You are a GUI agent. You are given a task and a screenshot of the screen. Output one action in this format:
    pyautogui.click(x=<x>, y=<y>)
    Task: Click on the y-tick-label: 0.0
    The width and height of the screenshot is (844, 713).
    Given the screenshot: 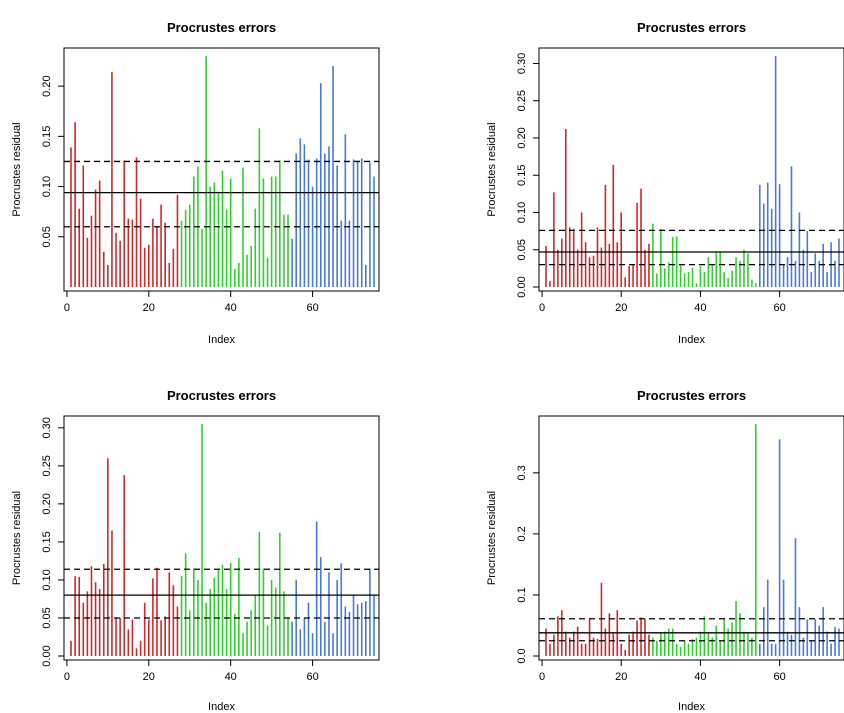 What is the action you would take?
    pyautogui.click(x=522, y=655)
    